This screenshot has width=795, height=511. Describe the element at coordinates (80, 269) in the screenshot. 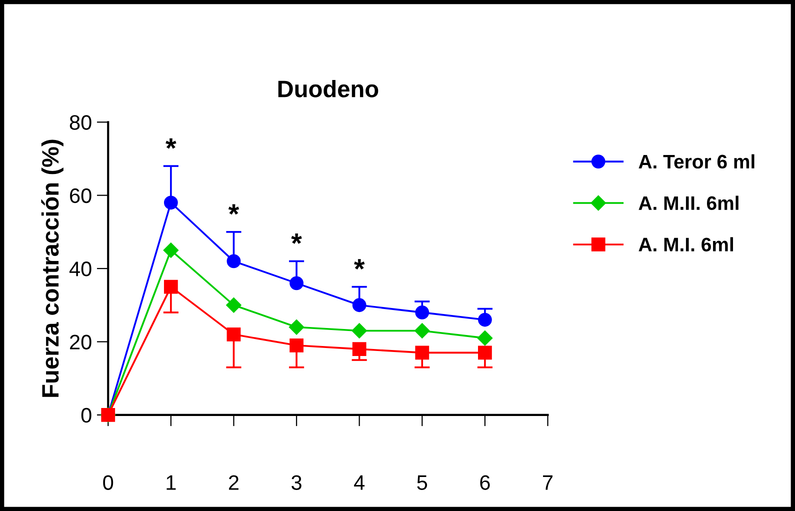

I see `y-tick-label: 40` at that location.